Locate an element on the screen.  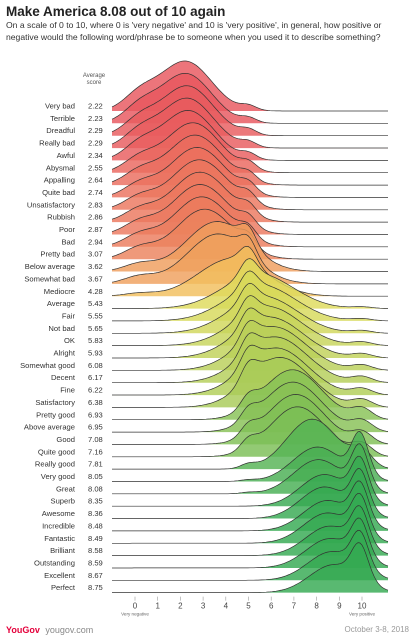
average-score-value: 7.81 is located at coordinates (95, 464).